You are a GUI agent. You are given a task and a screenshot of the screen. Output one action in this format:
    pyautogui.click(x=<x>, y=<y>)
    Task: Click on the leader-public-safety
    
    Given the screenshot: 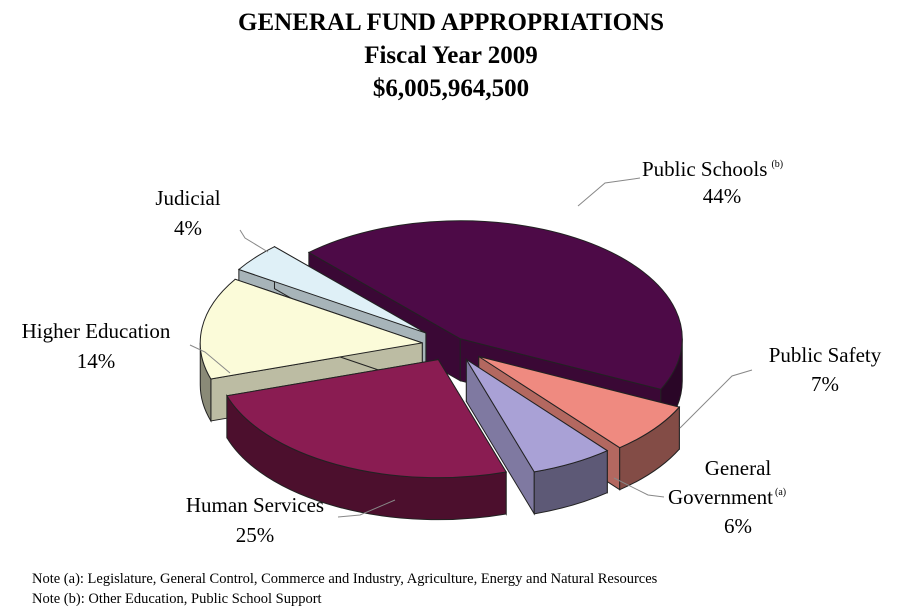 What is the action you would take?
    pyautogui.click(x=716, y=399)
    